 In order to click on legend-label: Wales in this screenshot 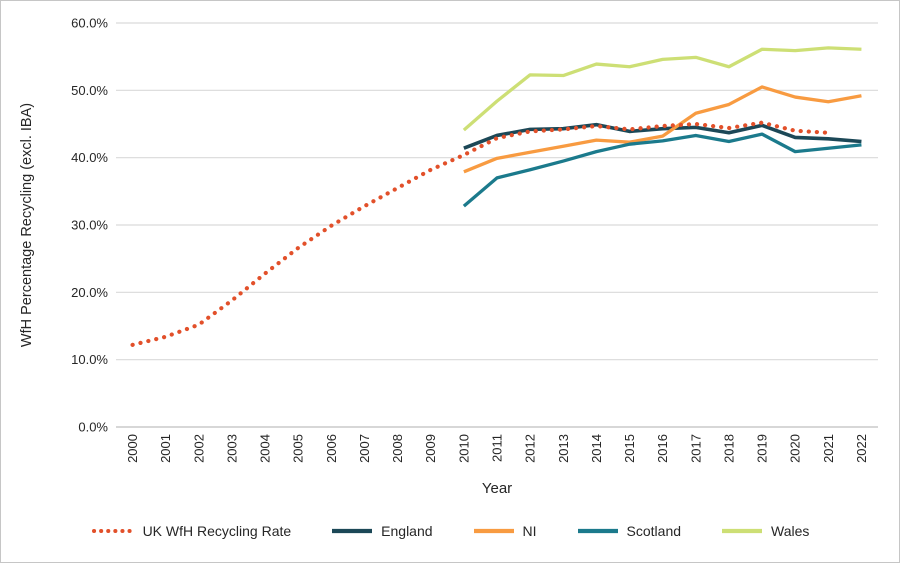, I will do `click(790, 531)`.